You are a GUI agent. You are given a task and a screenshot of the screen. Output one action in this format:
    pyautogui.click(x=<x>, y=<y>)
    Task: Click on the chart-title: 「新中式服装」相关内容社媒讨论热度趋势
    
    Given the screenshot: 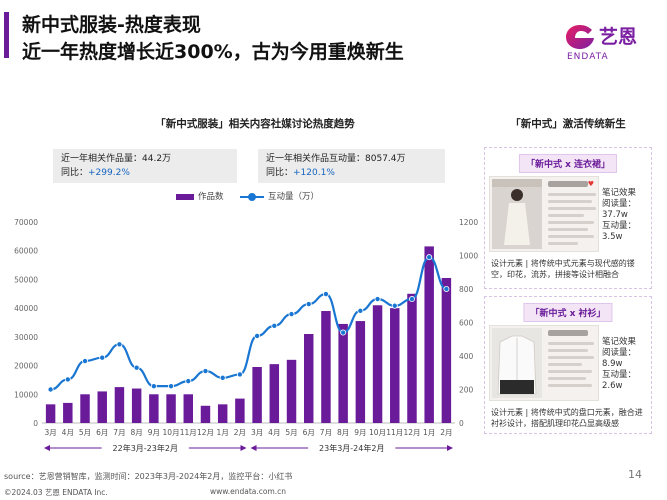 What is the action you would take?
    pyautogui.click(x=255, y=124)
    